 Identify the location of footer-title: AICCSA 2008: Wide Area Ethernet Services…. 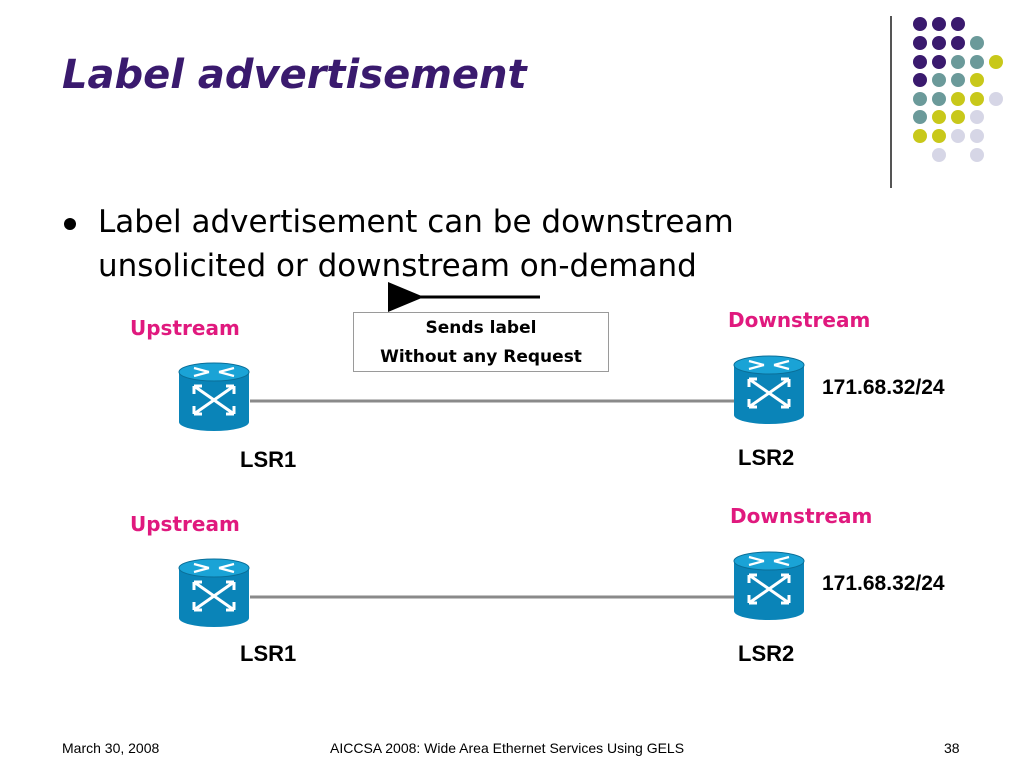
(507, 748).